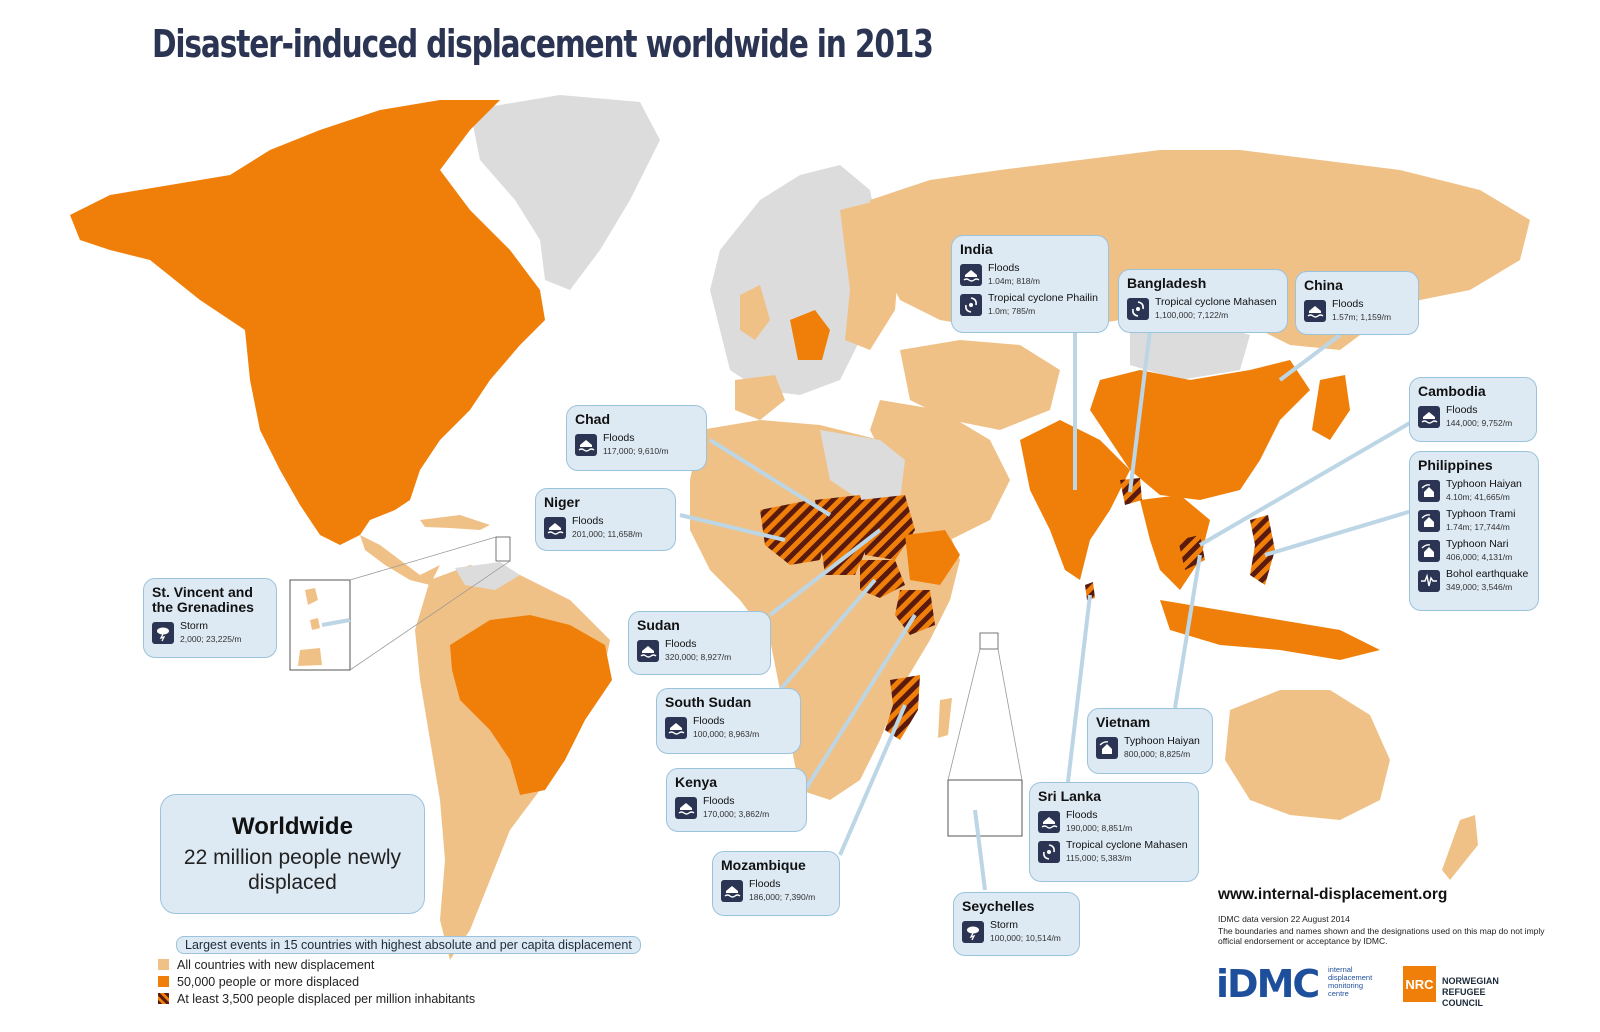 The width and height of the screenshot is (1600, 1032). Describe the element at coordinates (163, 964) in the screenshot. I see `legend-swatch-light` at that location.